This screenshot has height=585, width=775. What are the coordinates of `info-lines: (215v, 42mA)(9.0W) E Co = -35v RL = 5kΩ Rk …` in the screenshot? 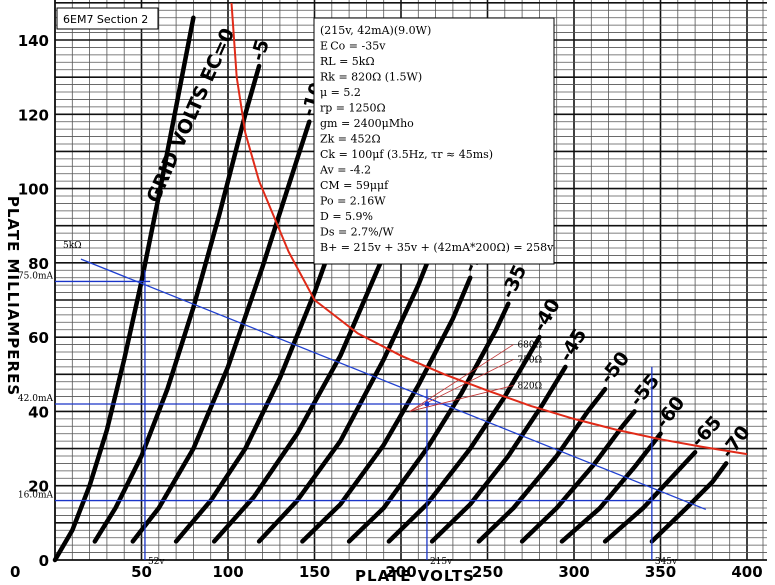 It's located at (436, 139).